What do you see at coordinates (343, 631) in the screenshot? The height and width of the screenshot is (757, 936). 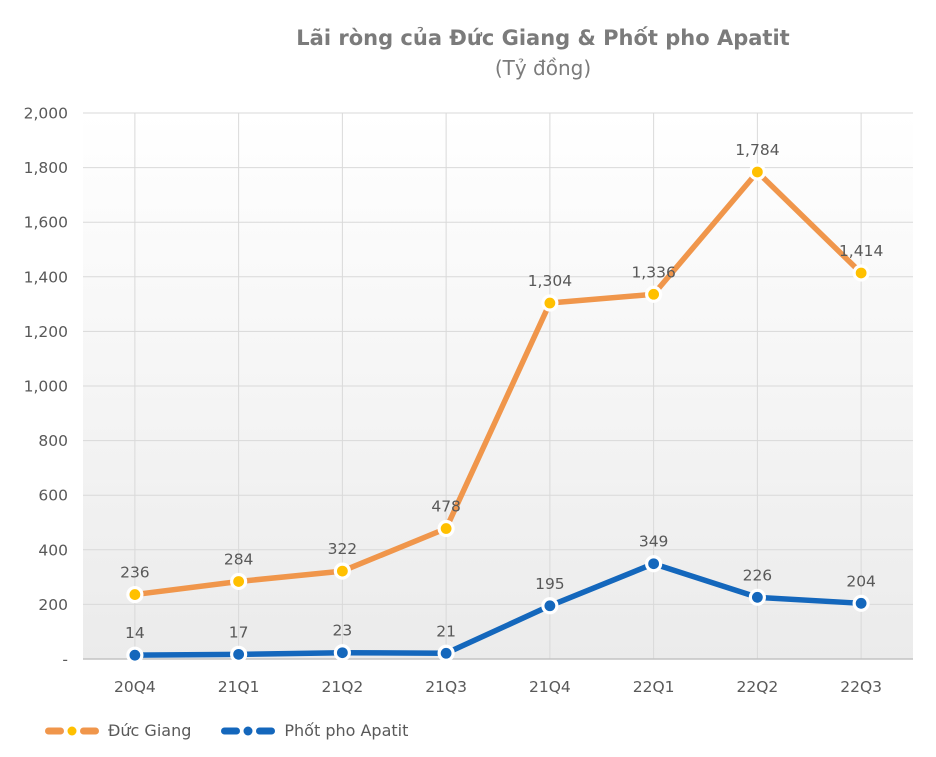 I see `data-point-label: 23` at bounding box center [343, 631].